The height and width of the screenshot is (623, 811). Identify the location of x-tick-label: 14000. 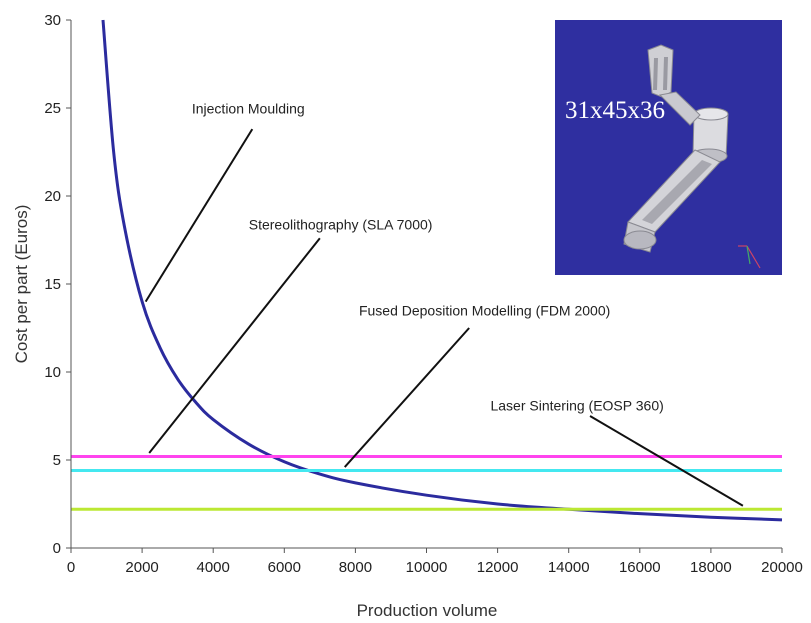
(569, 567).